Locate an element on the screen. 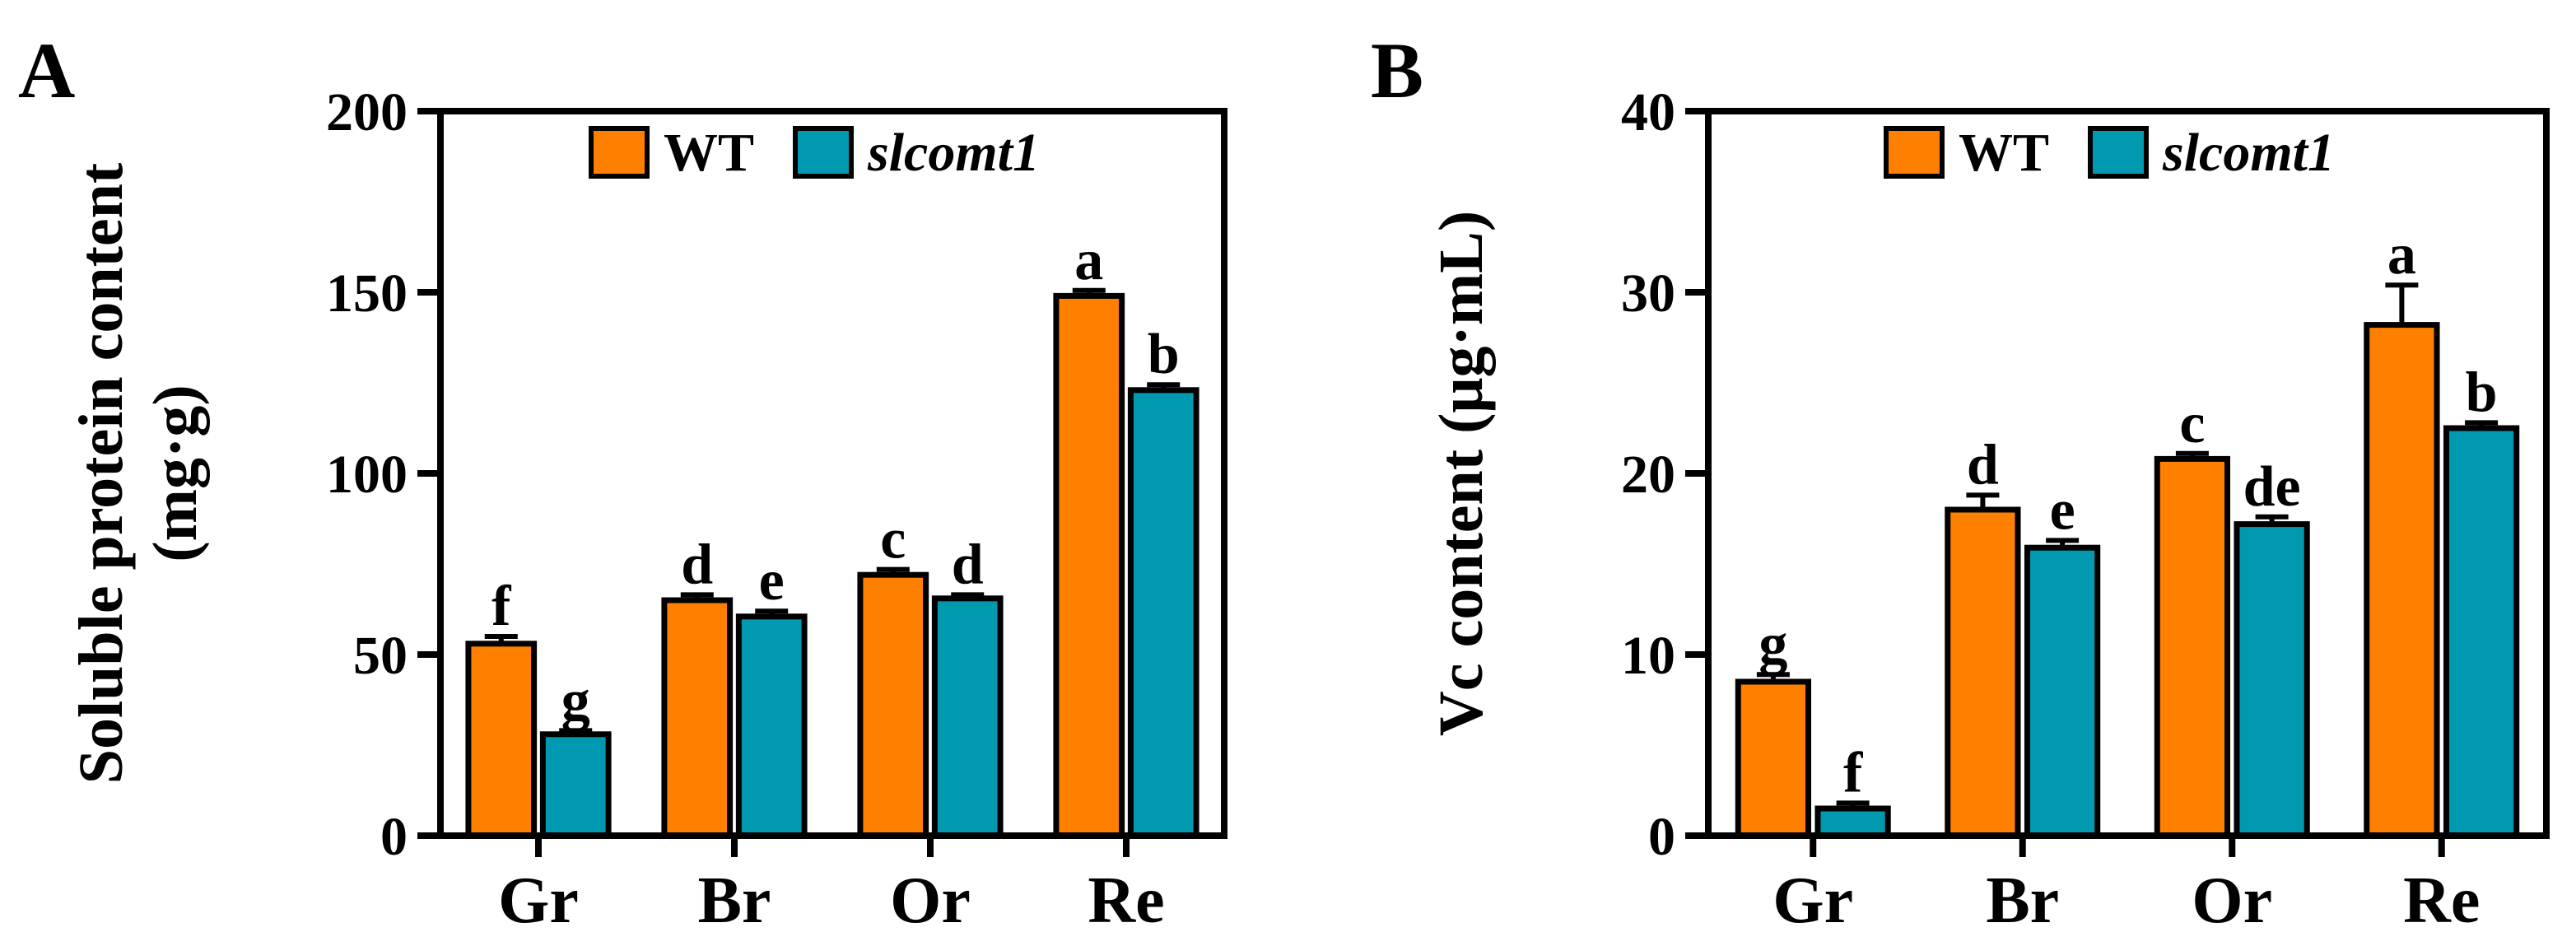 The width and height of the screenshot is (2576, 946). y-tick-label: 40 is located at coordinates (1648, 112).